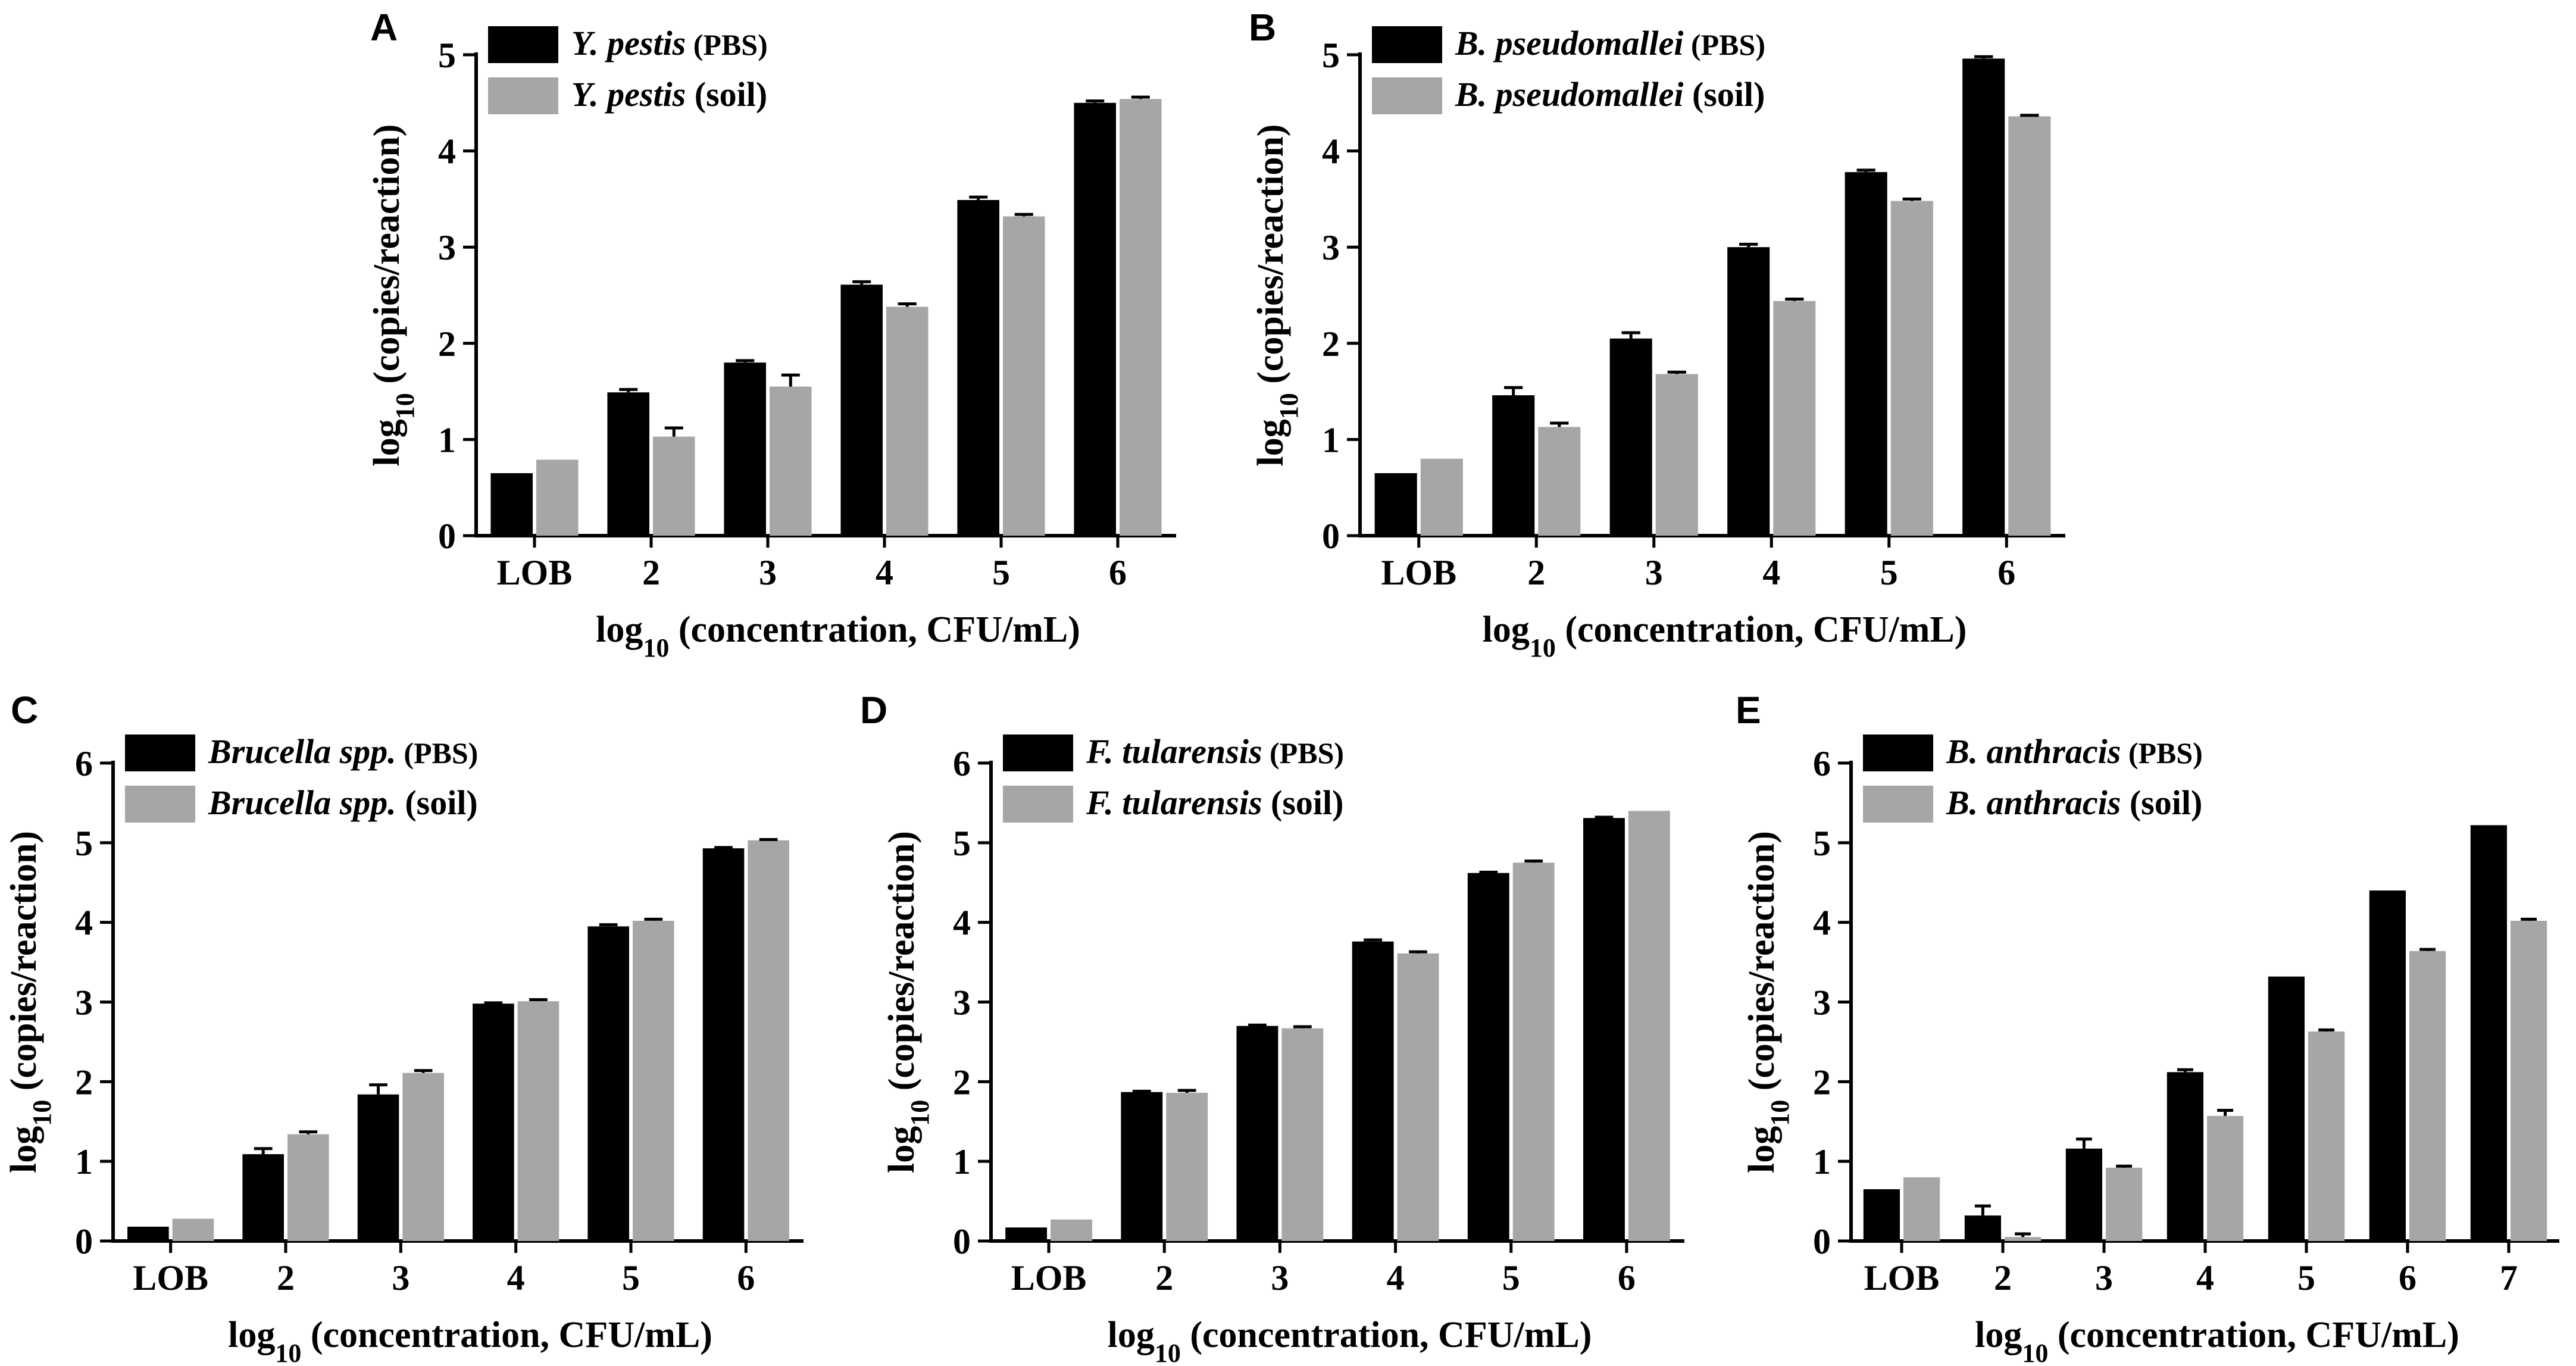 The image size is (2576, 1366). I want to click on chart-legend: B. anthracis (PBS)B. anthracis (soil), so click(2033, 777).